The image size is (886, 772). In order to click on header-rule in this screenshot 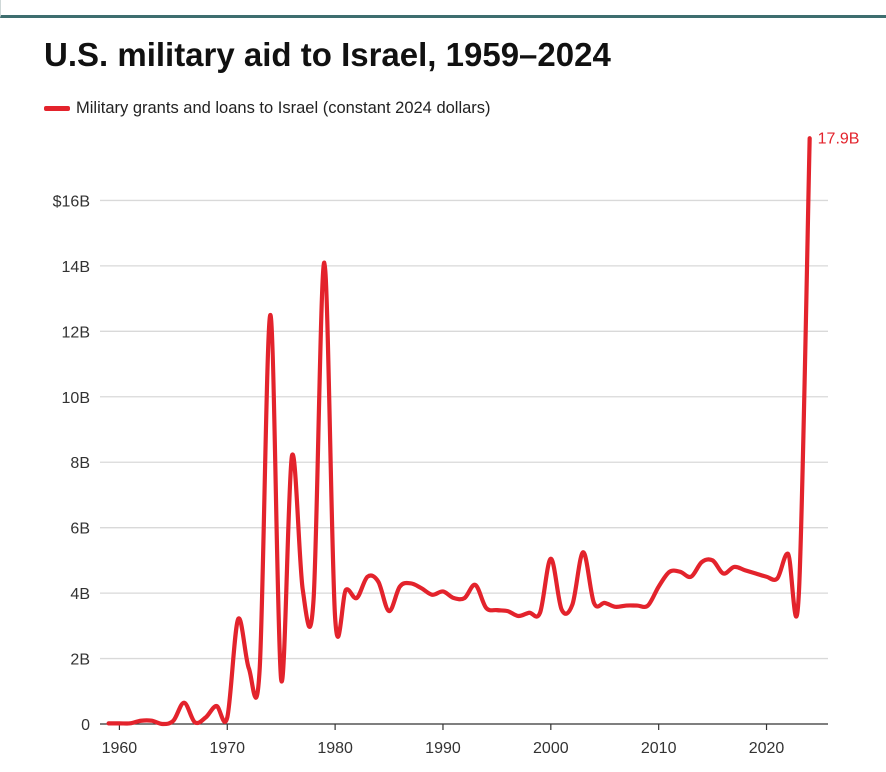, I will do `click(443, 9)`.